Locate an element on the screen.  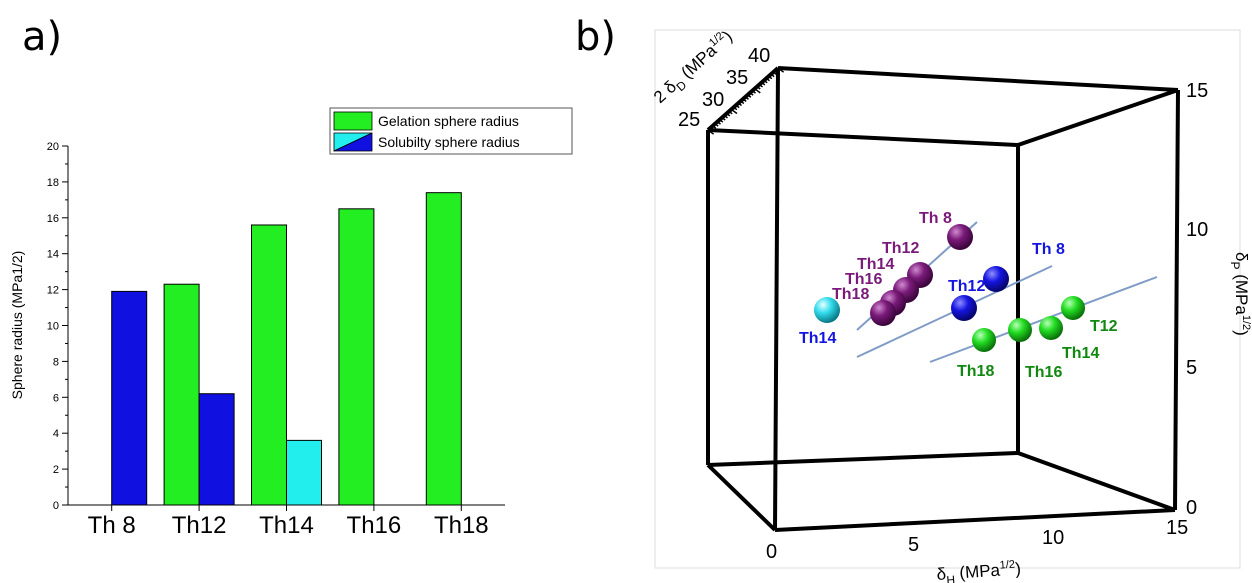
sphere-green-th18 is located at coordinates (984, 340).